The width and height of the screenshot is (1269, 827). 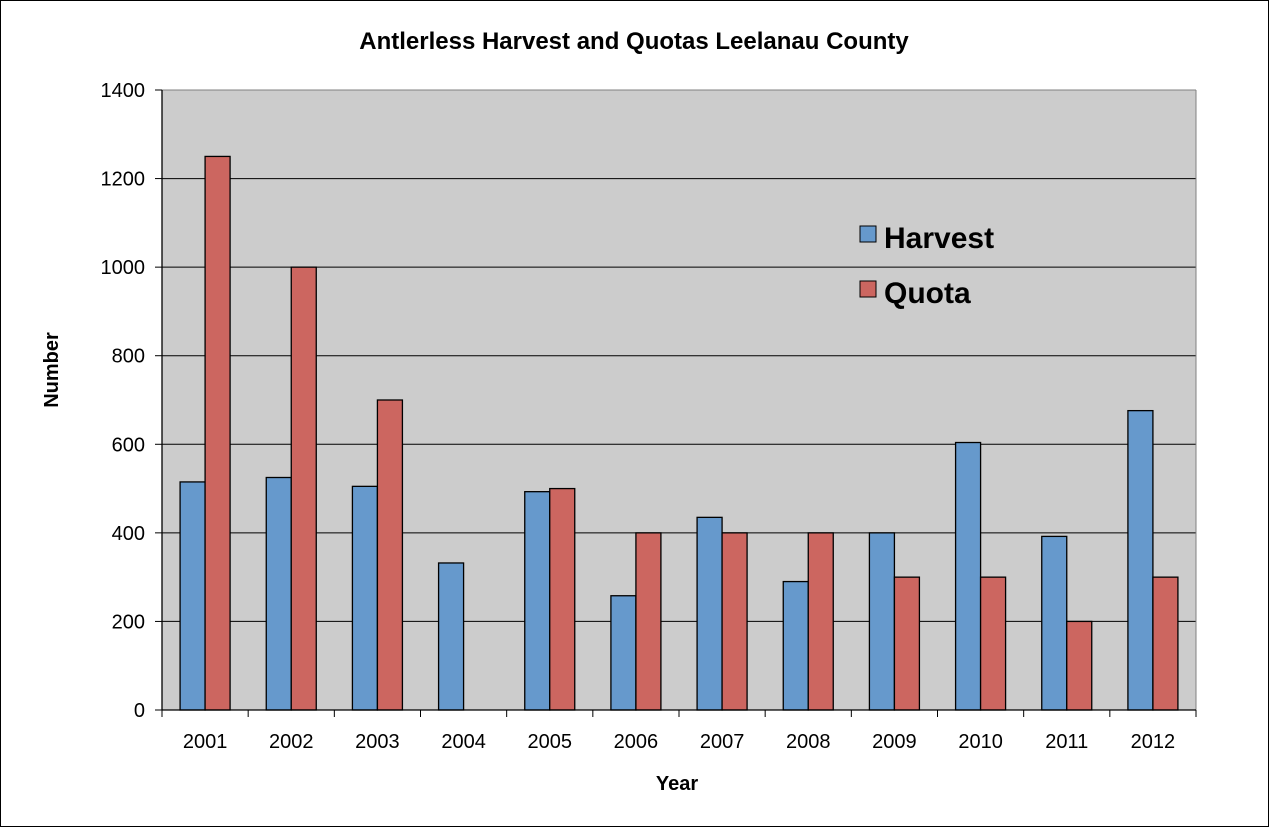 I want to click on bar-quota-2010, so click(x=993, y=643).